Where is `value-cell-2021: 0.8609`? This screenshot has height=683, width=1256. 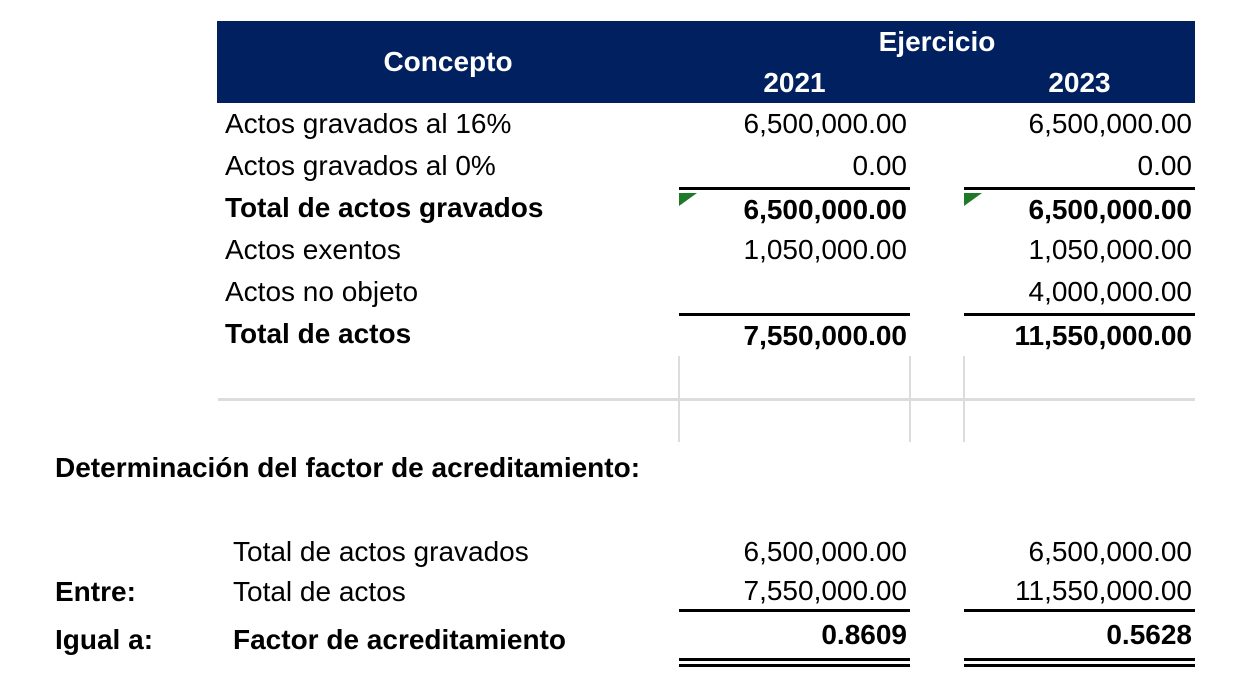
value-cell-2021: 0.8609 is located at coordinates (794, 639).